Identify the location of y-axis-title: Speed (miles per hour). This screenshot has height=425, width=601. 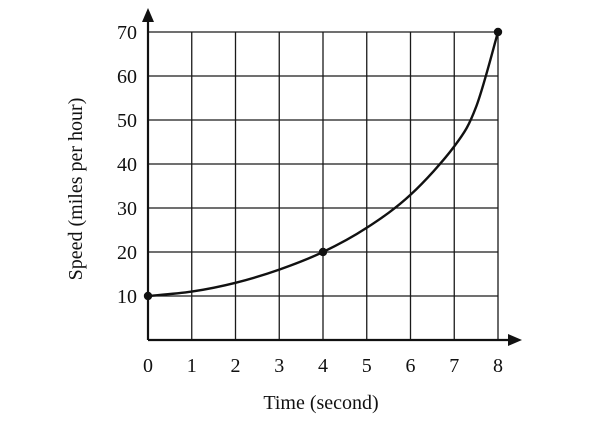
(76, 189).